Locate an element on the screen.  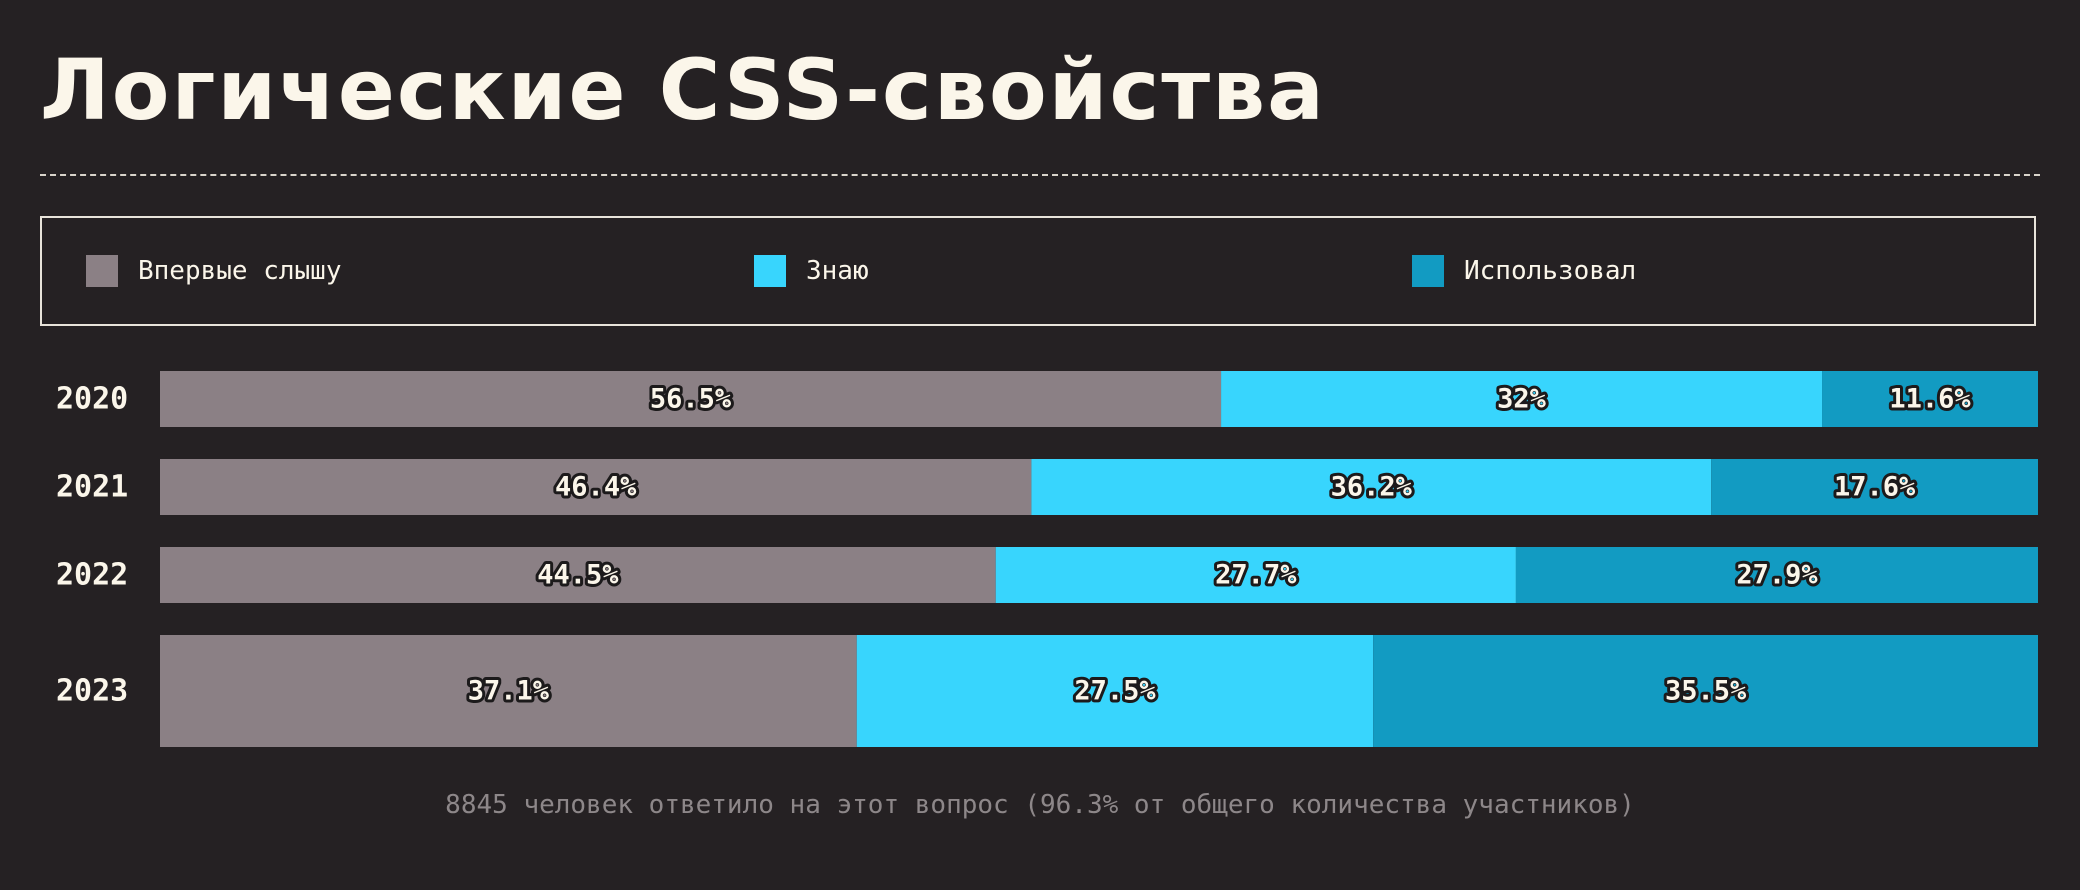
legend-label-know: Знаю is located at coordinates (837, 271).